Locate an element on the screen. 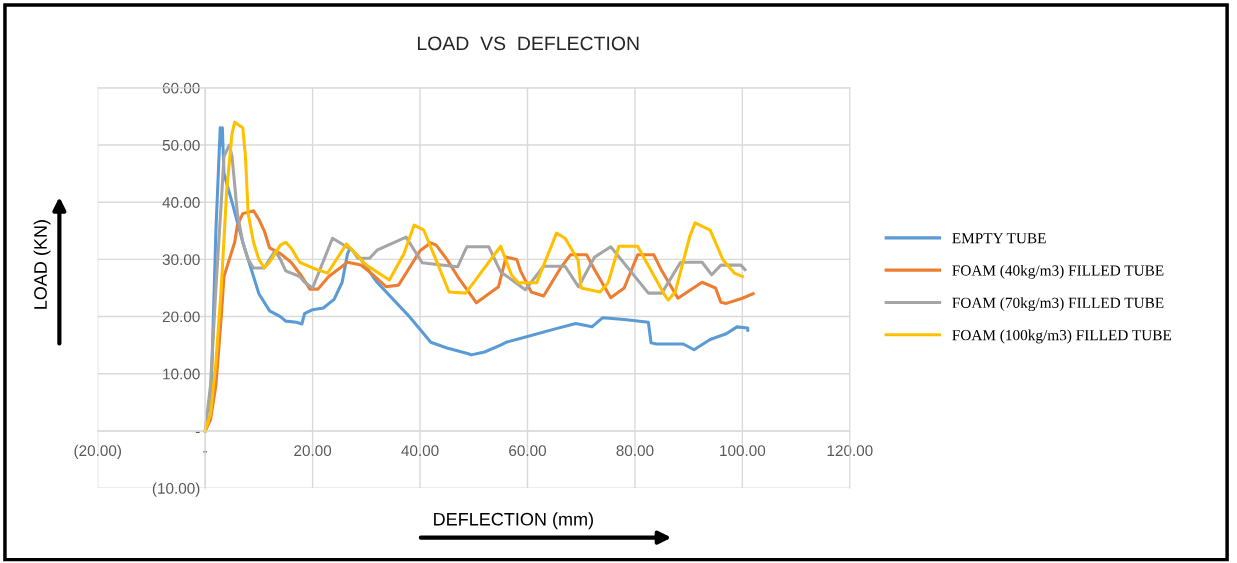 The width and height of the screenshot is (1237, 563). y-tick-label: 30.00 is located at coordinates (181, 260).